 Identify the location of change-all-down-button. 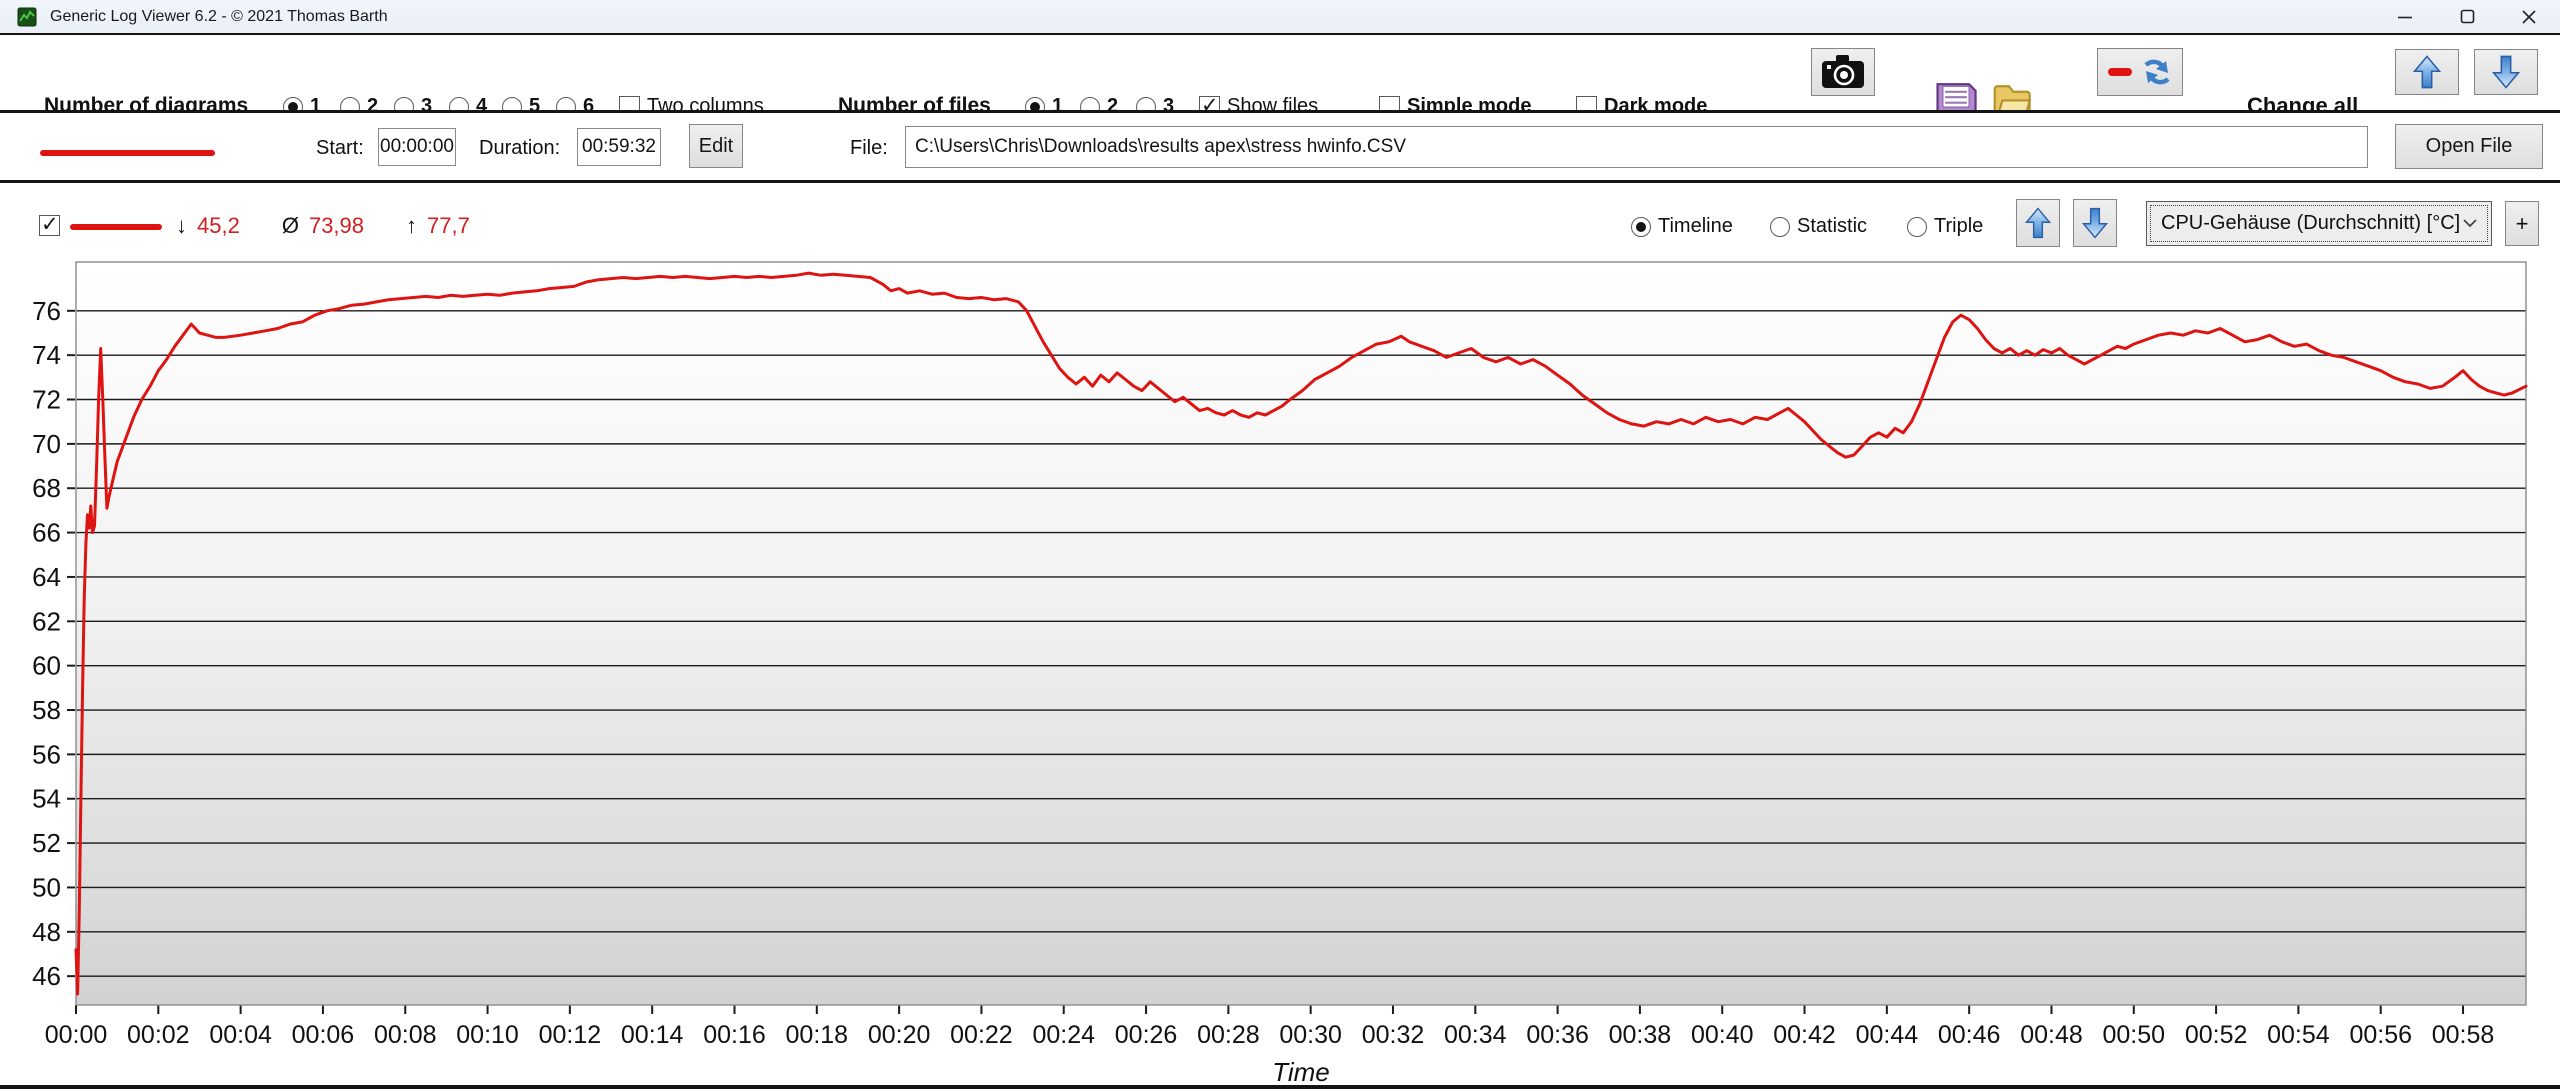
(2506, 72).